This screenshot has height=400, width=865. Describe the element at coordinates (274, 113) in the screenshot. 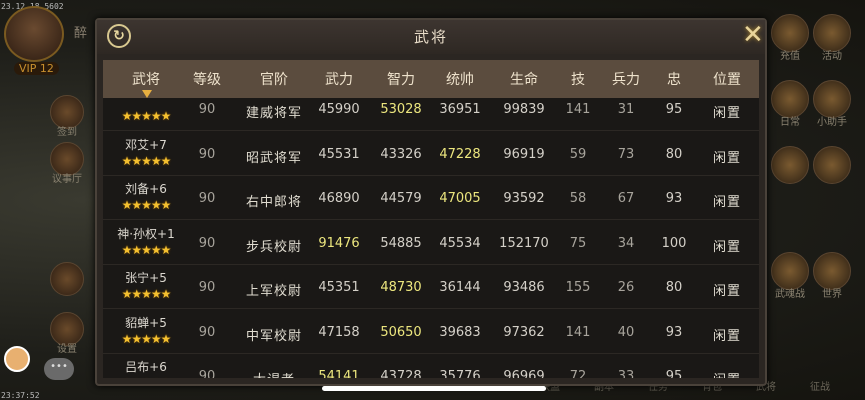

I see `cell-rank: 建威将军` at that location.